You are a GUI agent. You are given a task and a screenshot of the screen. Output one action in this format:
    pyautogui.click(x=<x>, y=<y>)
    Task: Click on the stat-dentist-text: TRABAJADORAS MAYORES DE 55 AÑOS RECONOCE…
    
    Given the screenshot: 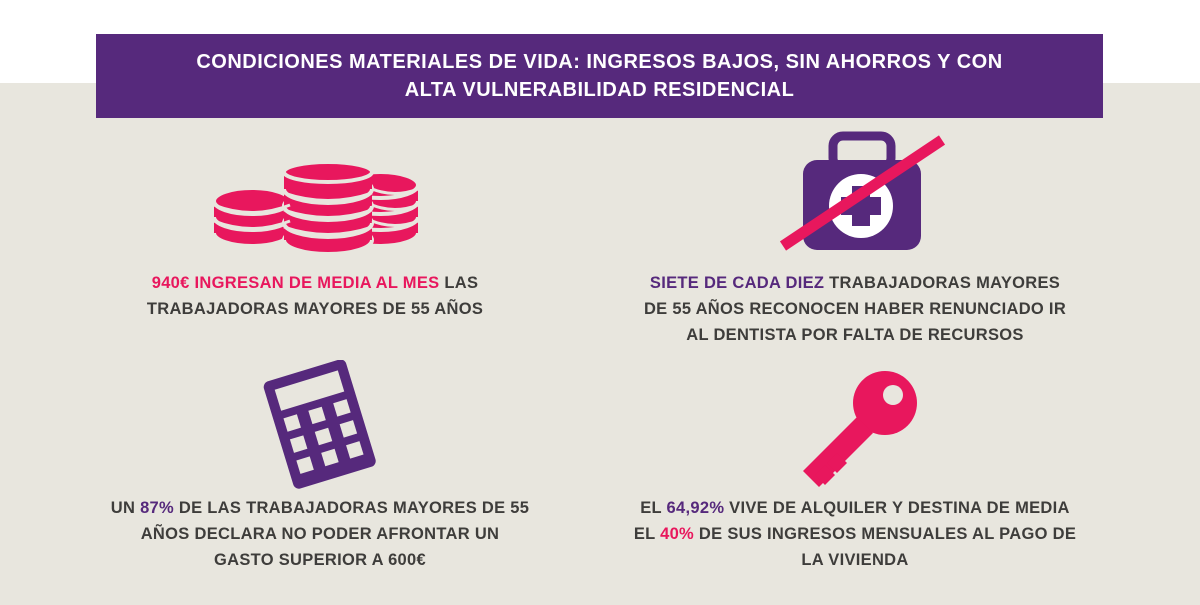 What is the action you would take?
    pyautogui.click(x=855, y=309)
    